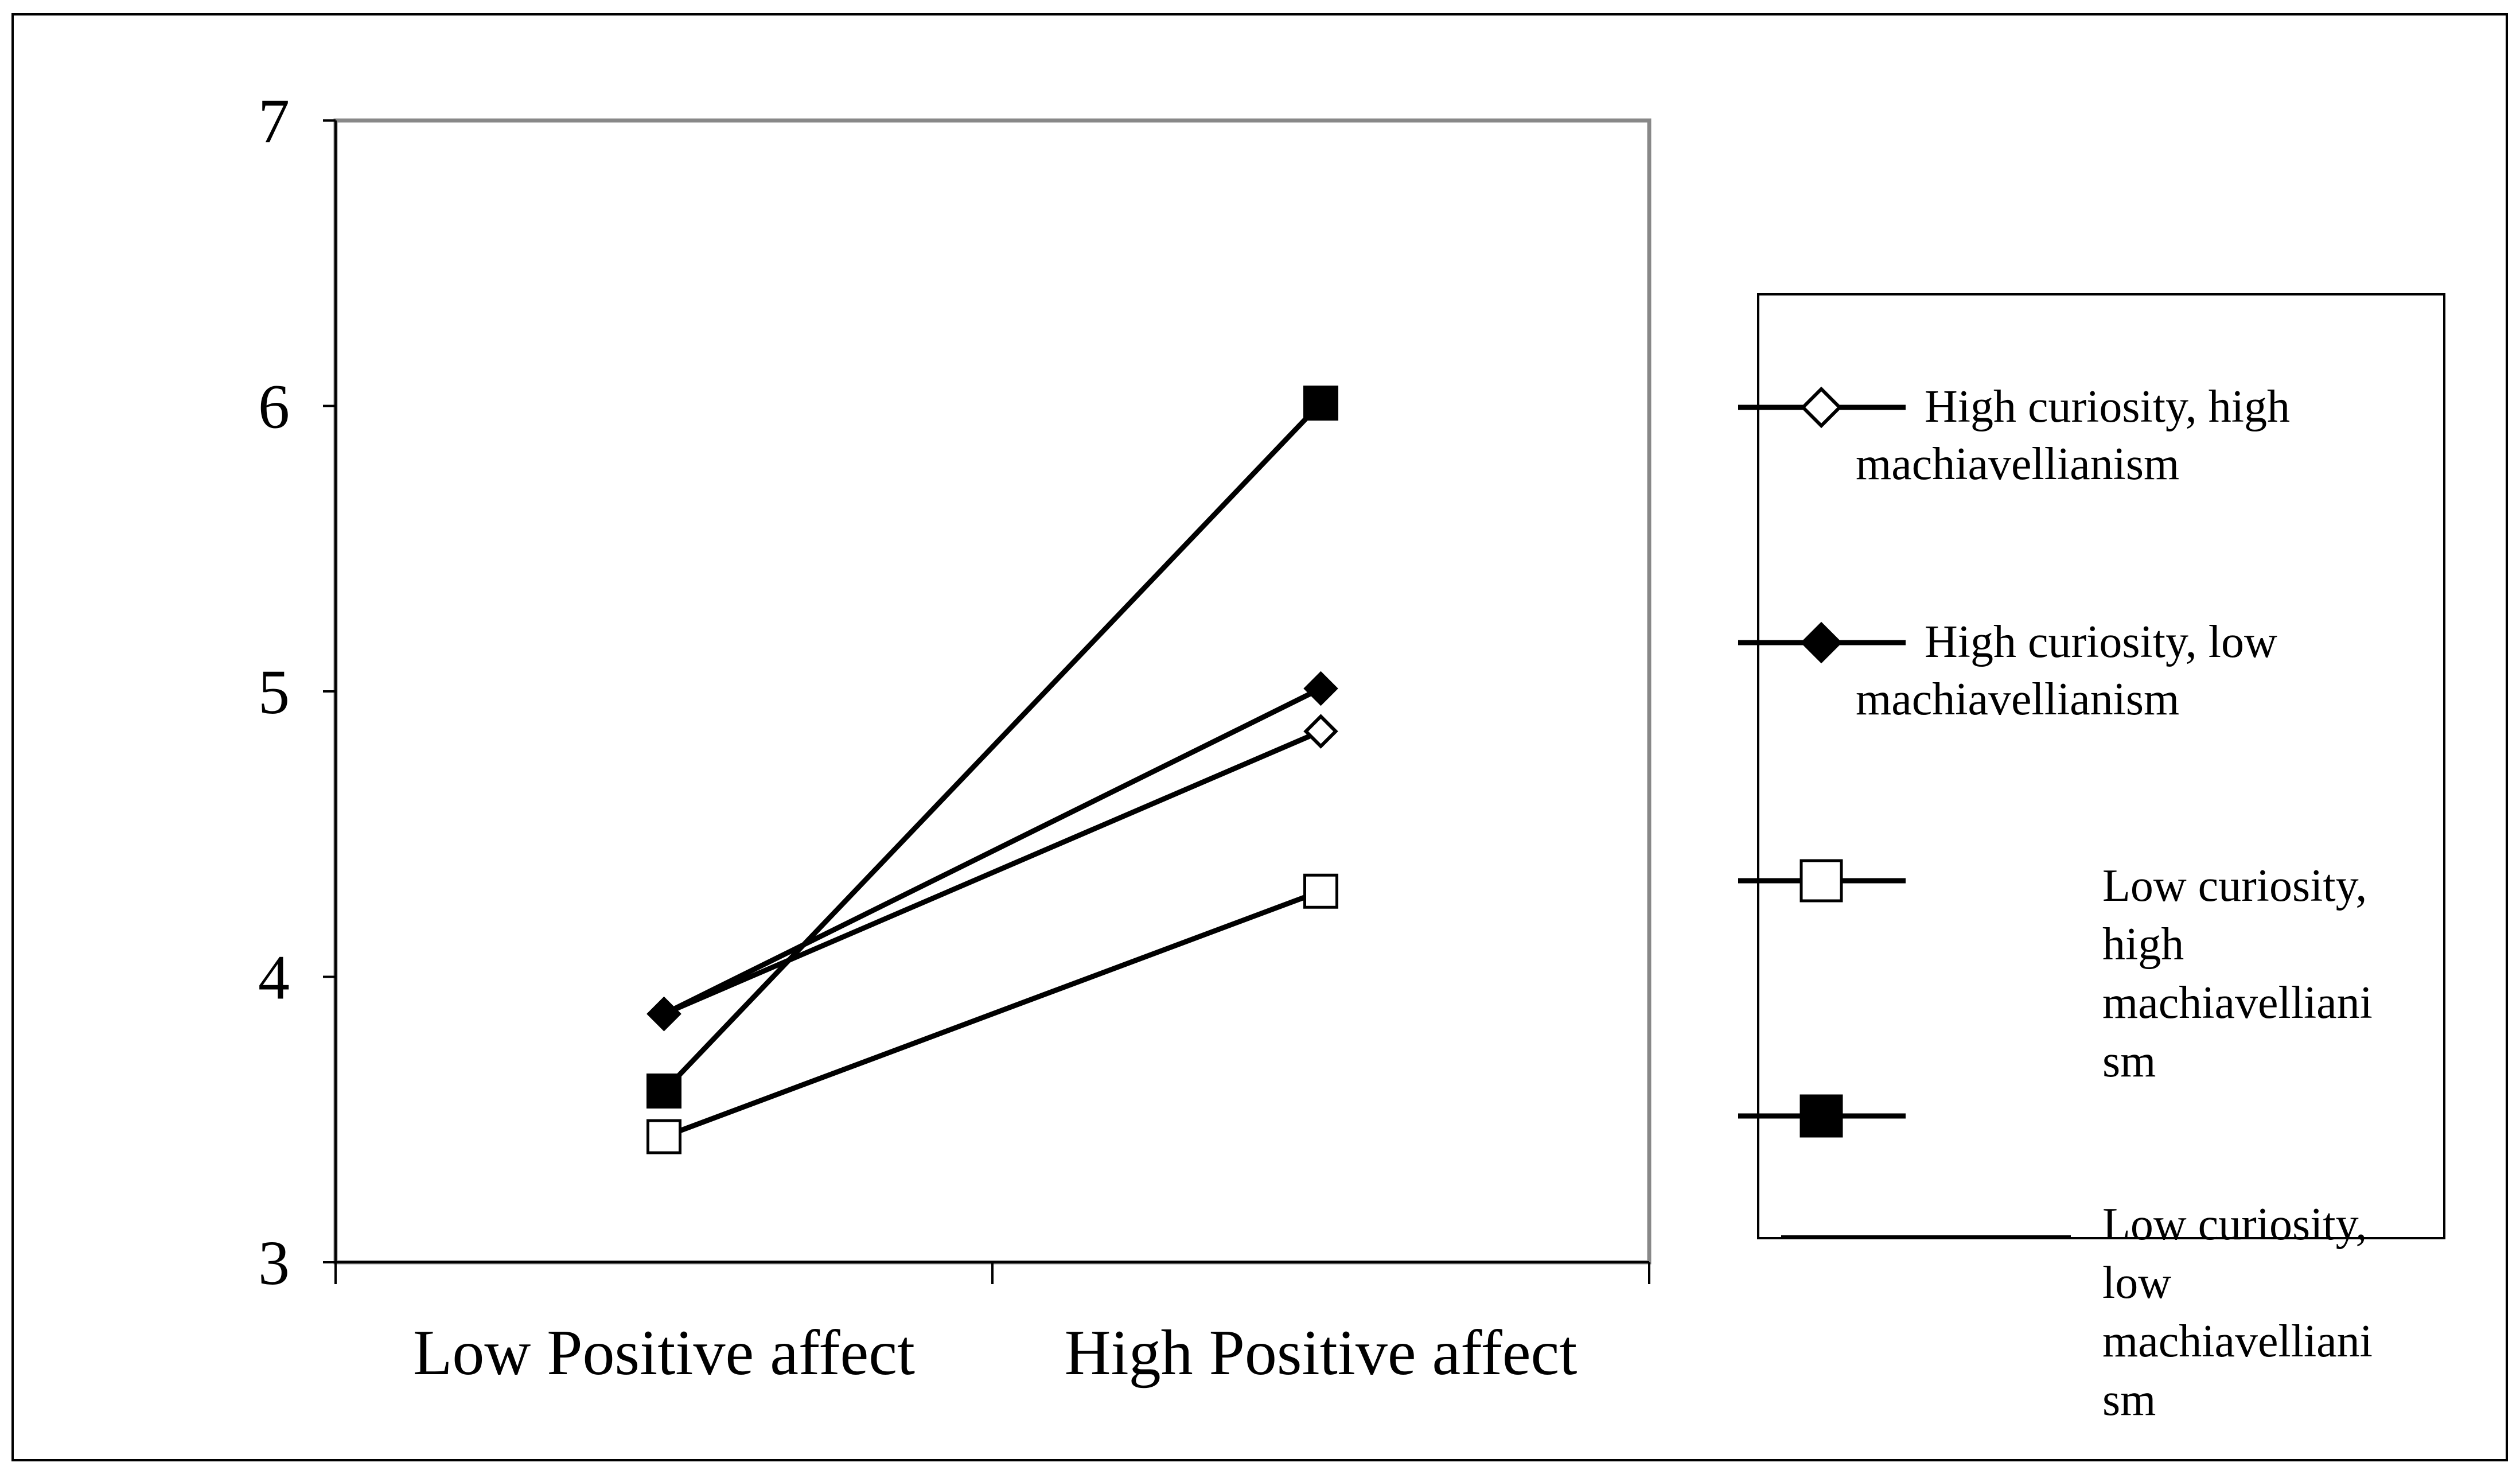  I want to click on legend-label: low, so click(2136, 1283).